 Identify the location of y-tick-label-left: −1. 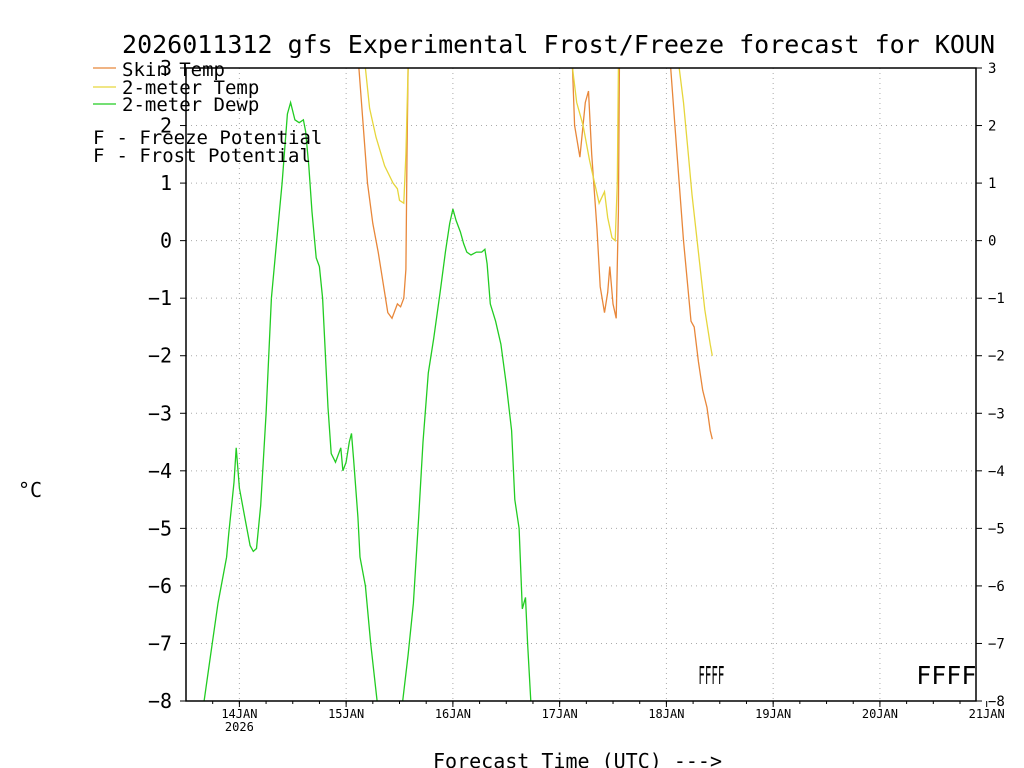
(160, 298).